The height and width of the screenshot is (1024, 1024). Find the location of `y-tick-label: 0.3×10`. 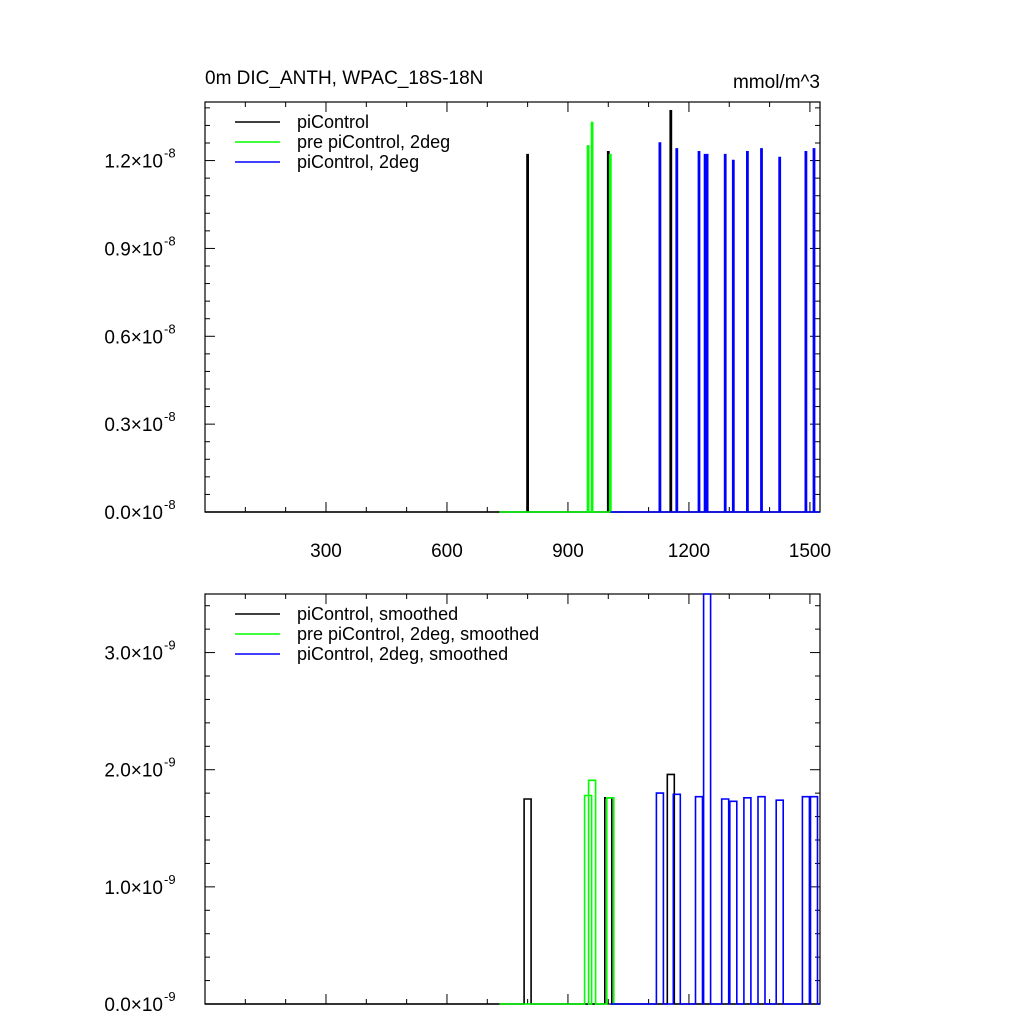

y-tick-label: 0.3×10 is located at coordinates (133, 425).